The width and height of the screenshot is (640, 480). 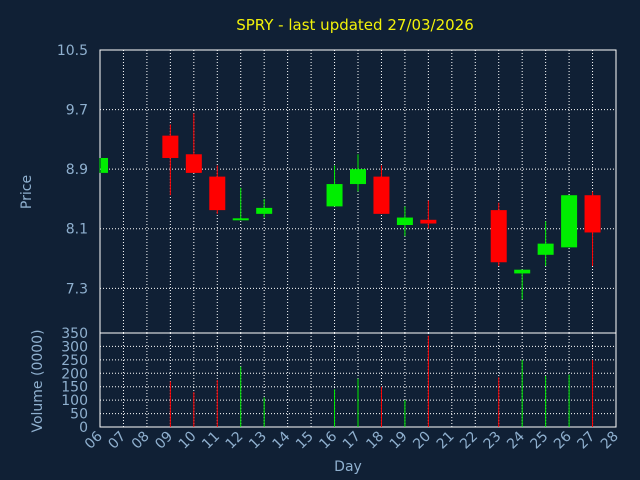 What do you see at coordinates (164, 441) in the screenshot?
I see `x-tick-label: 09` at bounding box center [164, 441].